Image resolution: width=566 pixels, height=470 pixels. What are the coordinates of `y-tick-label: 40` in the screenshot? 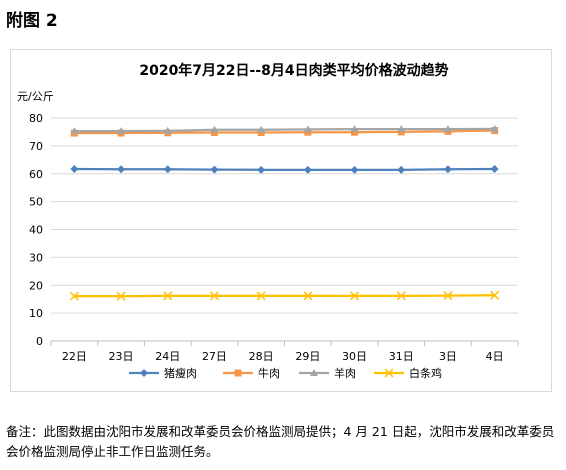 It's located at (36, 230).